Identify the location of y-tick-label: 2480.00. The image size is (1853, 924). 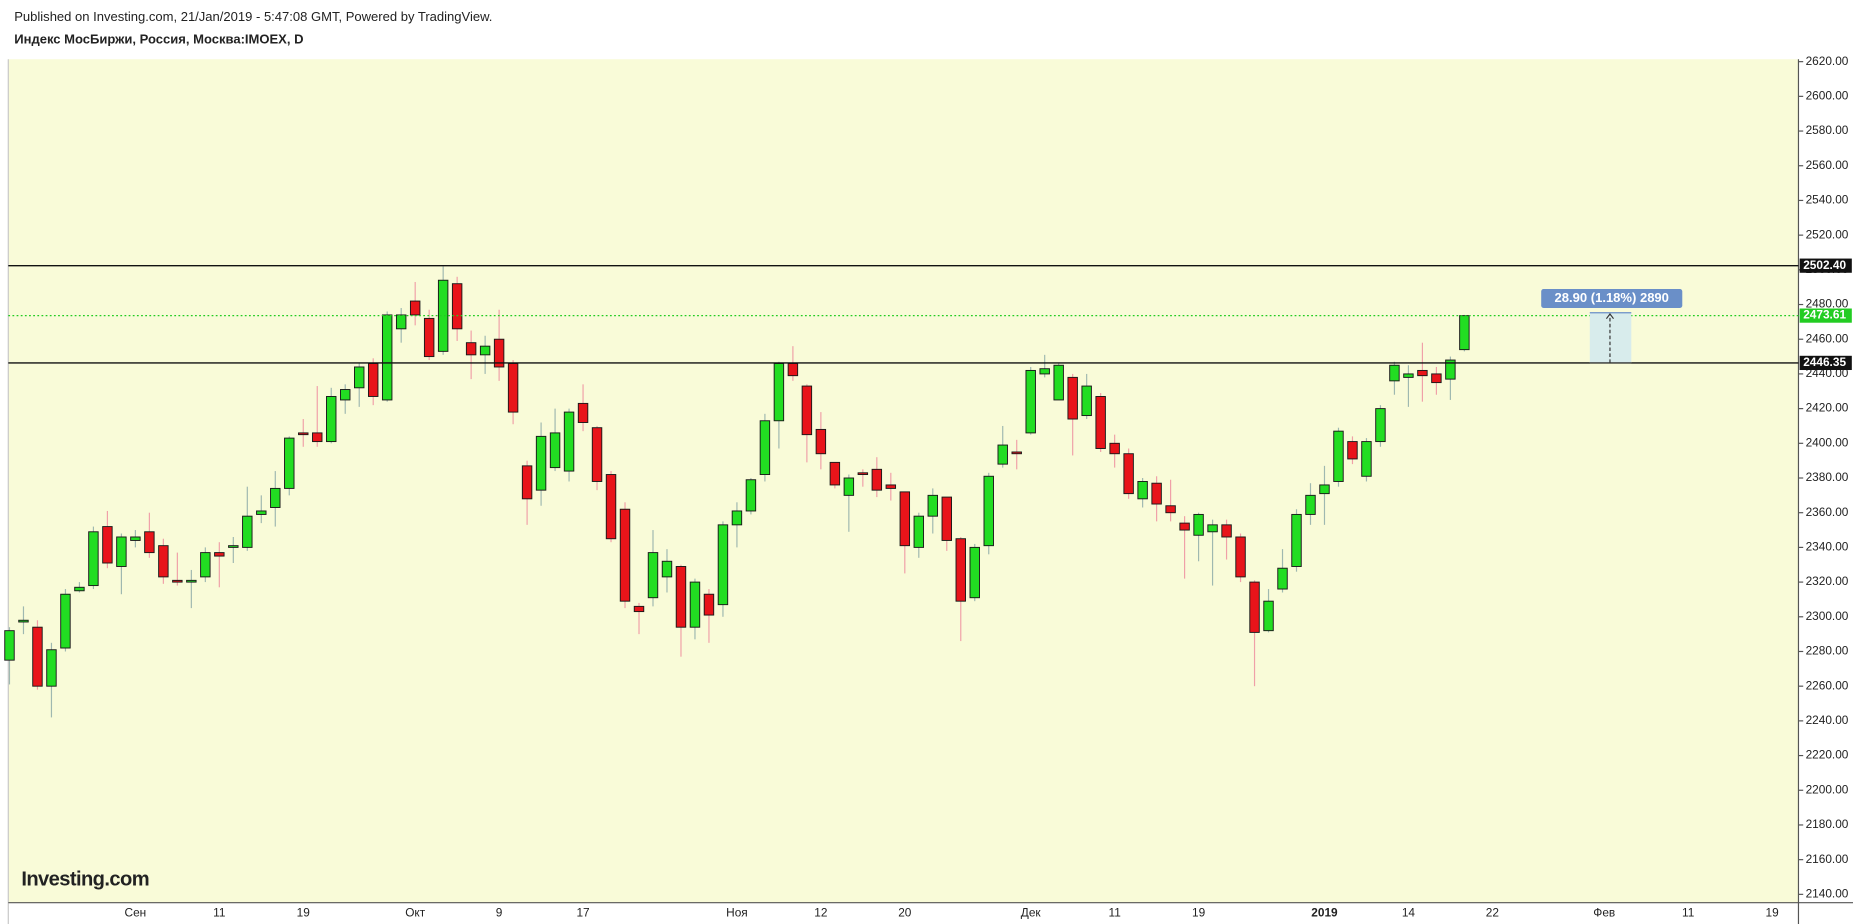
(1827, 304).